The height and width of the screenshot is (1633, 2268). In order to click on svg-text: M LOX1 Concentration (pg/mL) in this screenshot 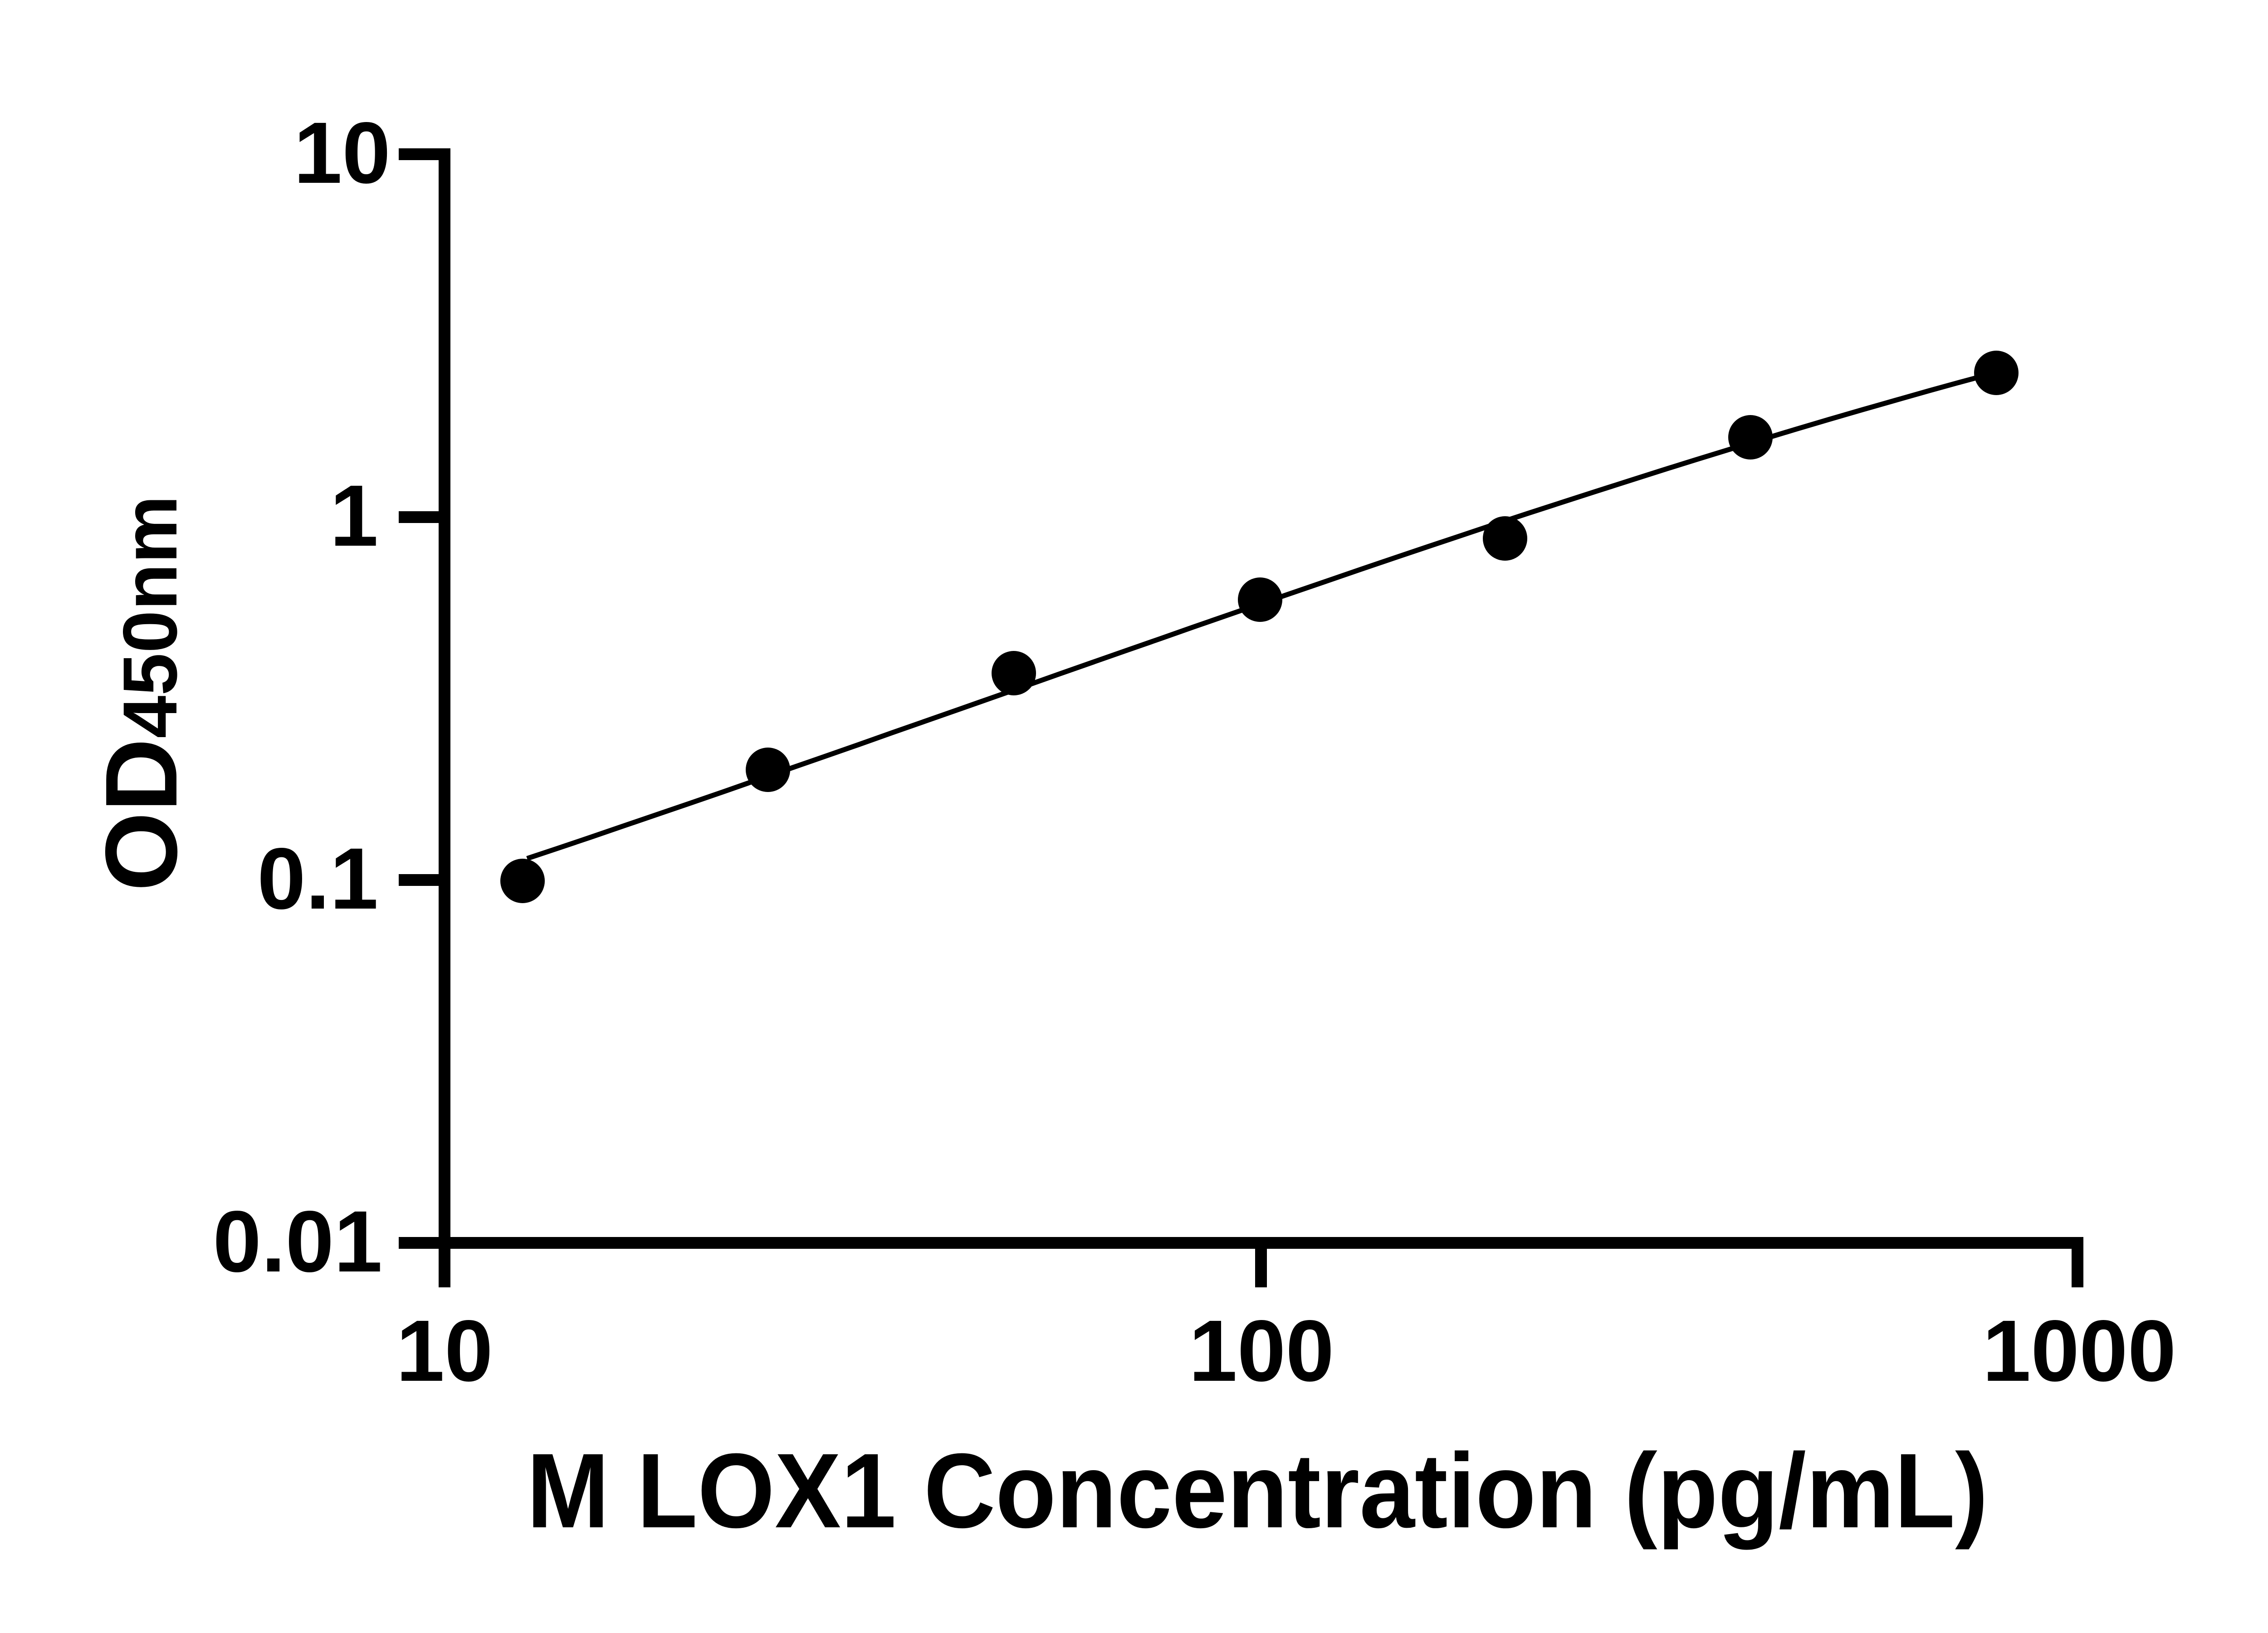, I will do `click(1257, 1490)`.